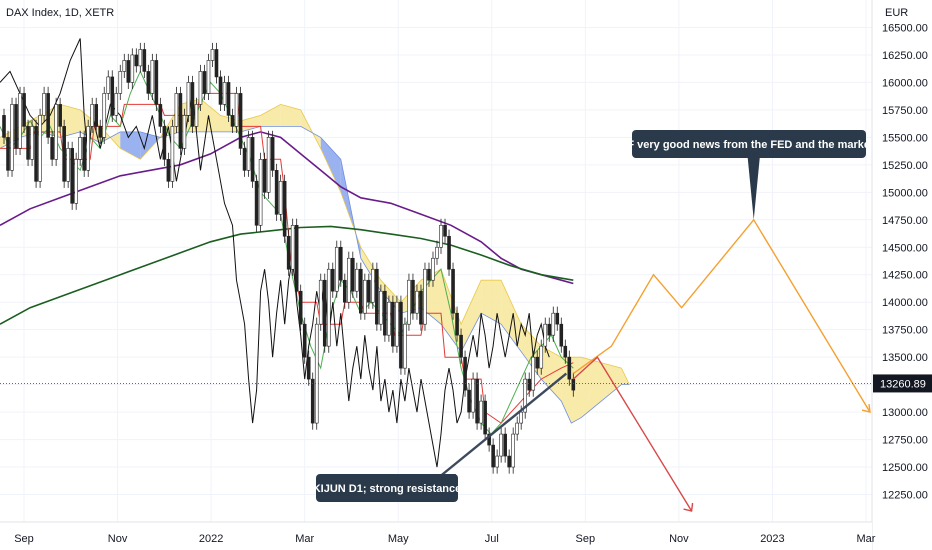 The height and width of the screenshot is (550, 932). What do you see at coordinates (866, 409) in the screenshot?
I see `bull-arrowhead` at bounding box center [866, 409].